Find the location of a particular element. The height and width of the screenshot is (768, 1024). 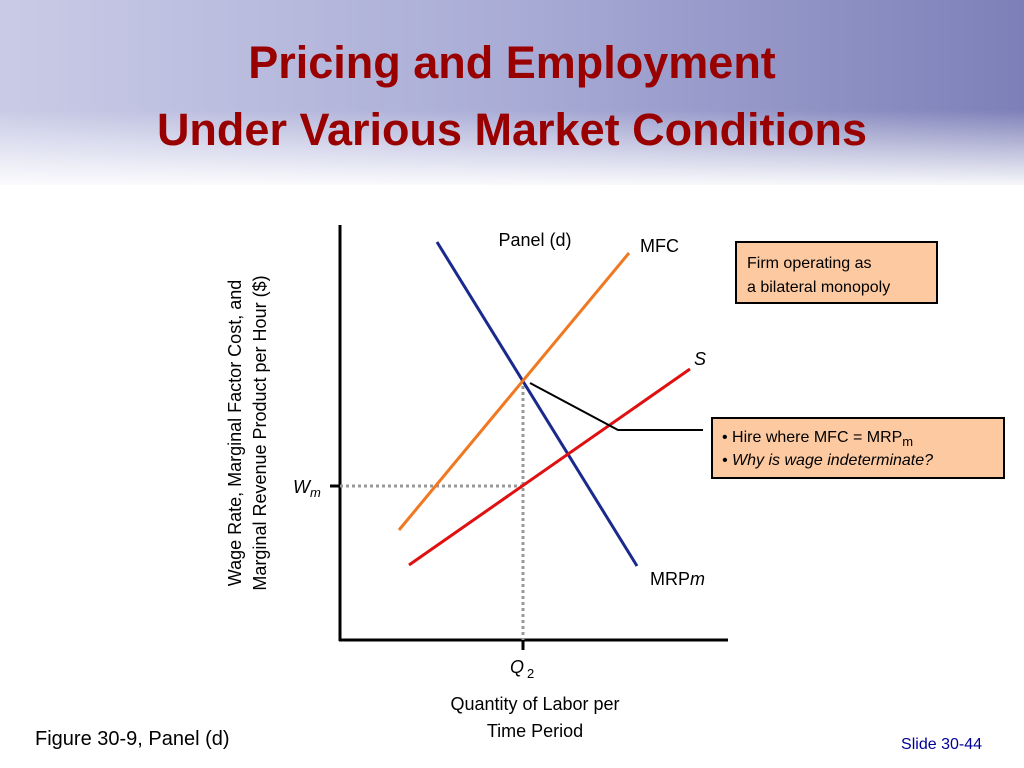

callout-text: Firm operating as is located at coordinates (809, 263).